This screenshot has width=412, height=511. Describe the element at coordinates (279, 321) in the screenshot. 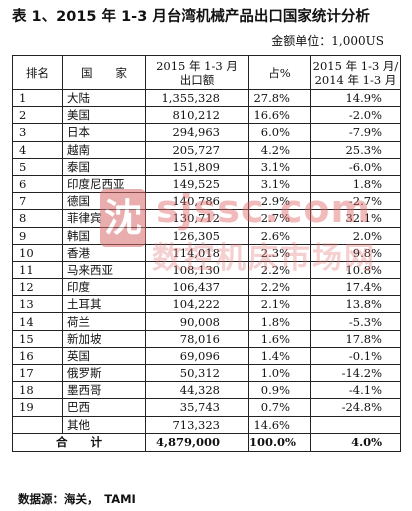

I see `cell-share: 1.8%` at that location.